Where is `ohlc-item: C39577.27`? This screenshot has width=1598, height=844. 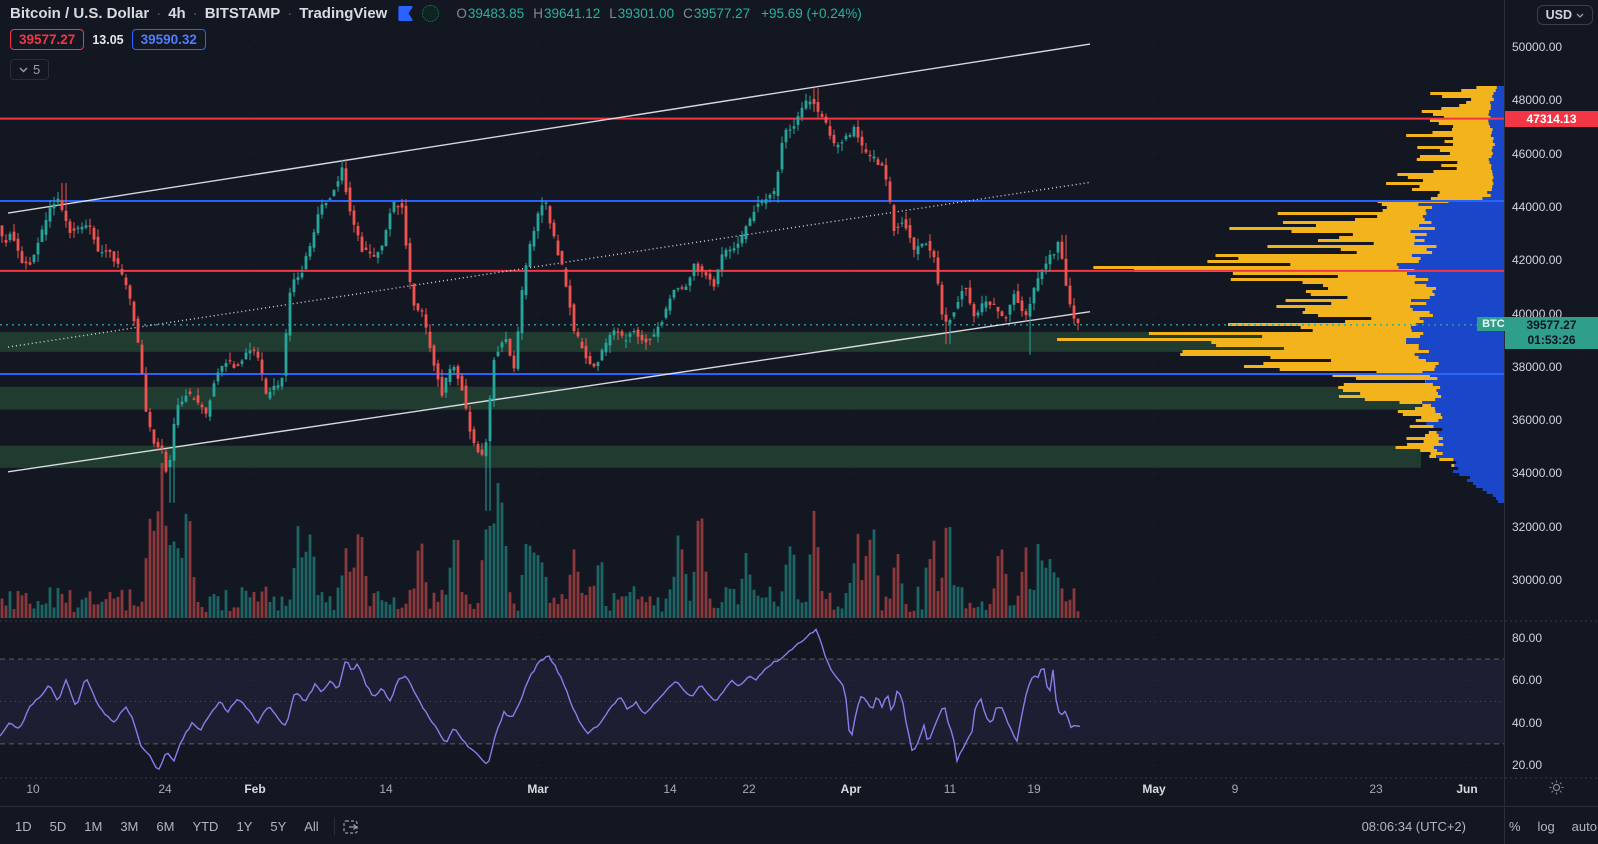 ohlc-item: C39577.27 is located at coordinates (717, 13).